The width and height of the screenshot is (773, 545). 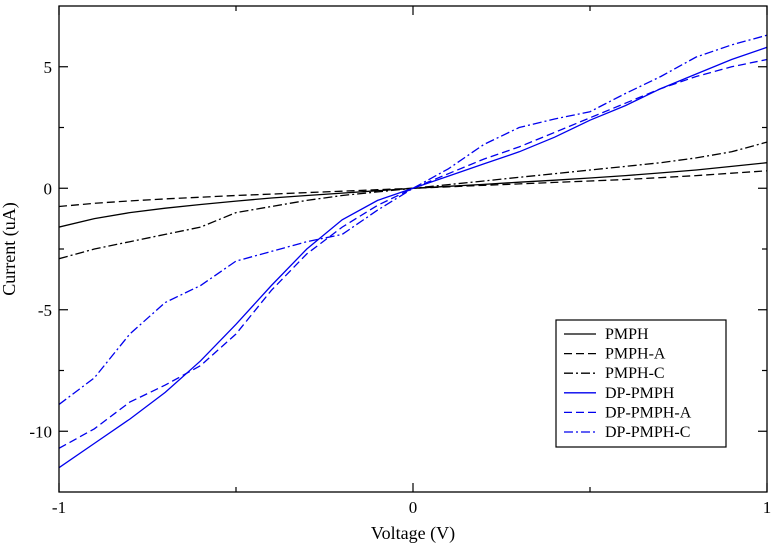 What do you see at coordinates (413, 195) in the screenshot?
I see `series-line-pmph` at bounding box center [413, 195].